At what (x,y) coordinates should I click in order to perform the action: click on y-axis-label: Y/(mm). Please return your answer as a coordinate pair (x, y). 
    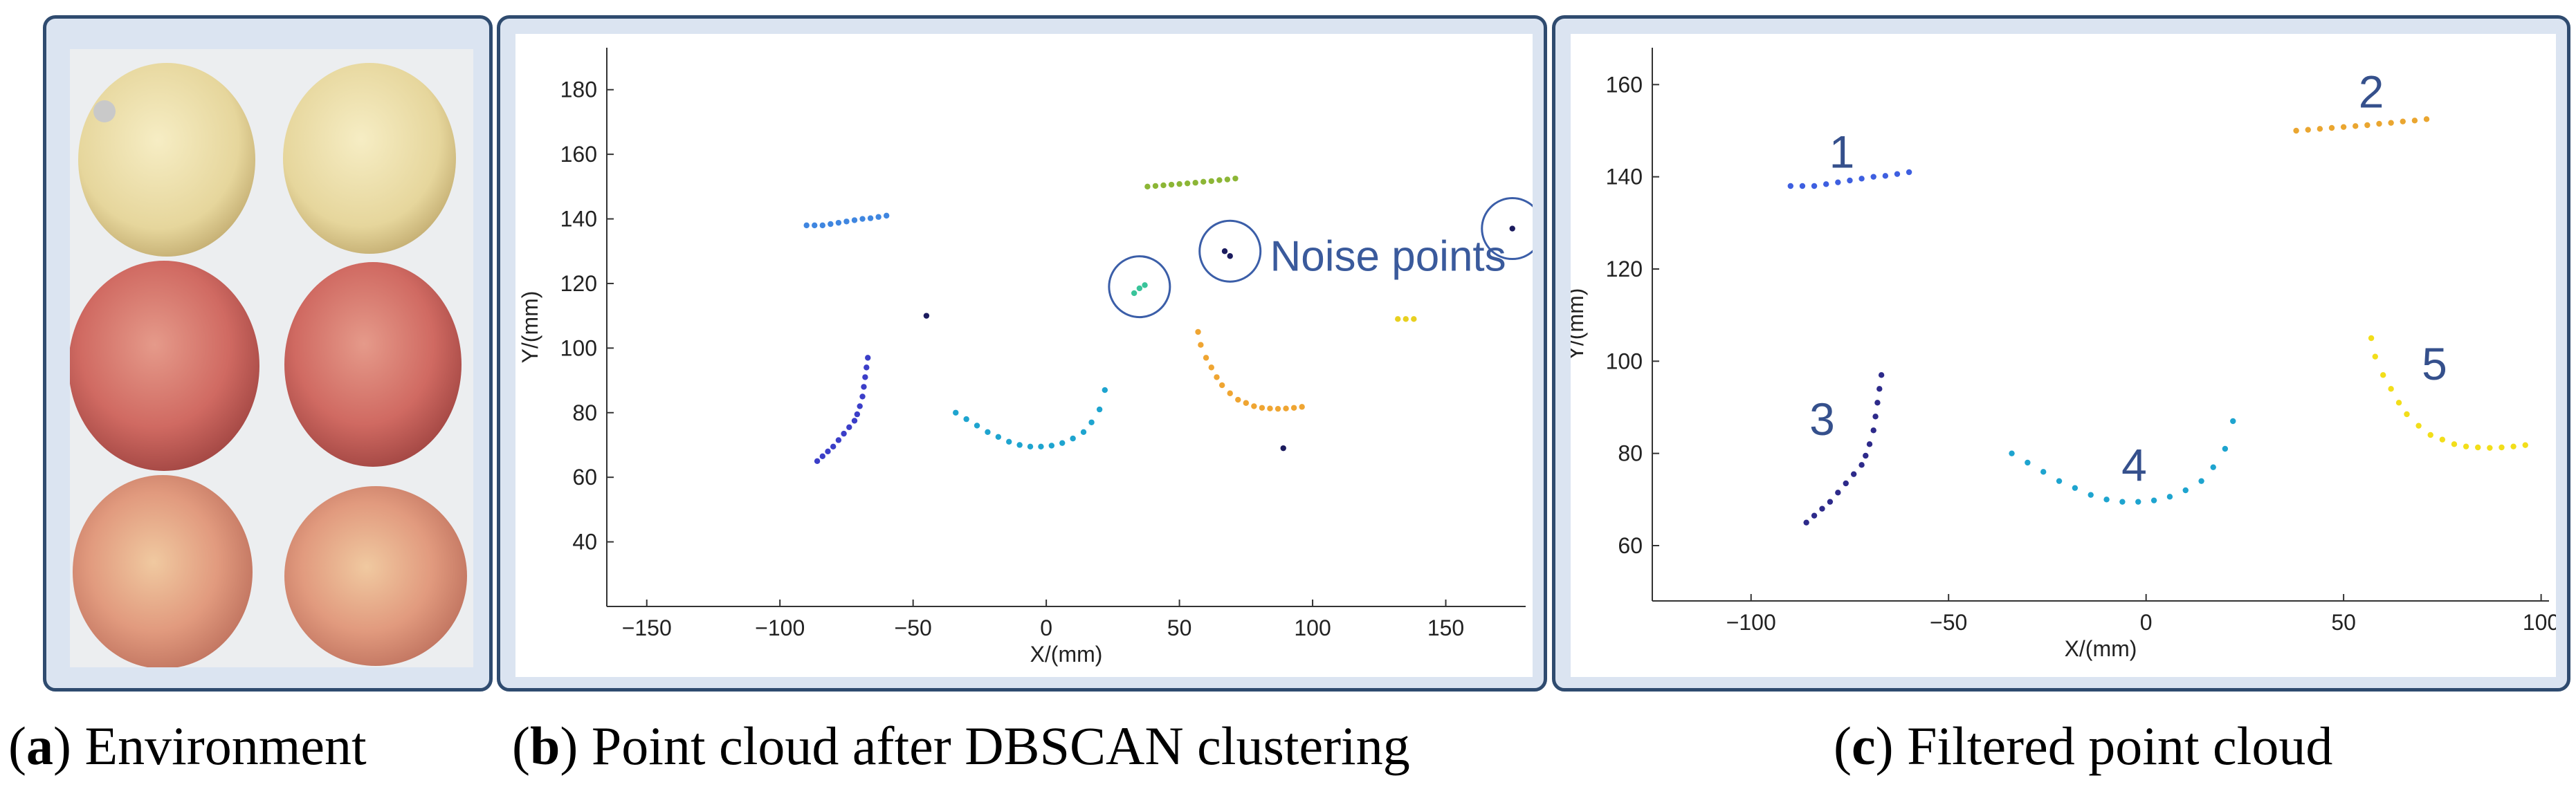
    Looking at the image, I should click on (1580, 324).